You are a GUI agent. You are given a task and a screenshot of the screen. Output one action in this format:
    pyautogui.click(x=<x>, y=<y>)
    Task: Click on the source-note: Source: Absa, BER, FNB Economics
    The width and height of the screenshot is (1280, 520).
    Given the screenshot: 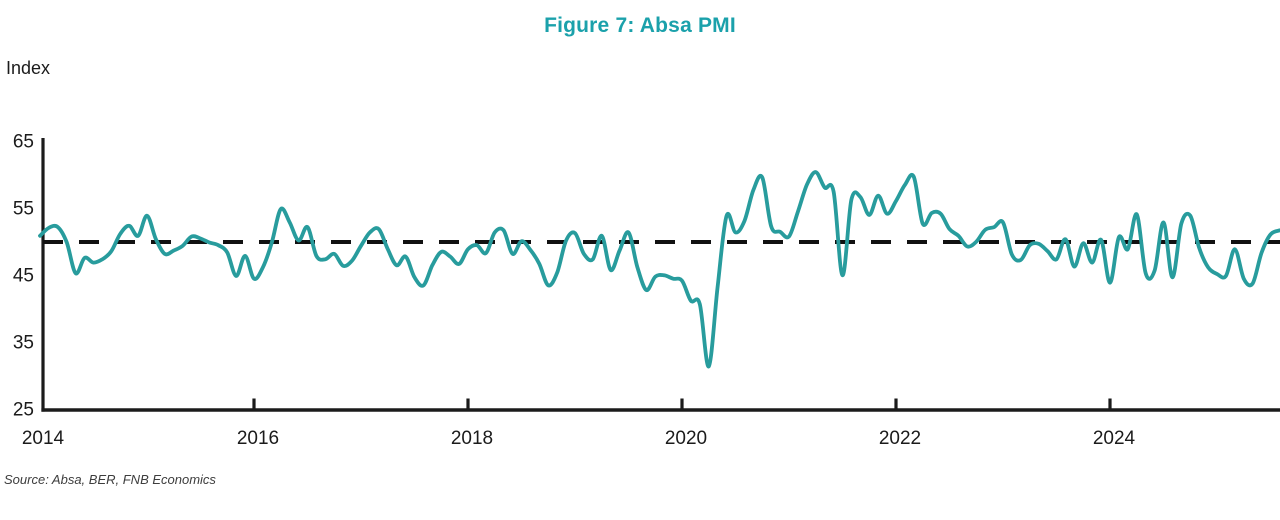 What is the action you would take?
    pyautogui.click(x=110, y=479)
    